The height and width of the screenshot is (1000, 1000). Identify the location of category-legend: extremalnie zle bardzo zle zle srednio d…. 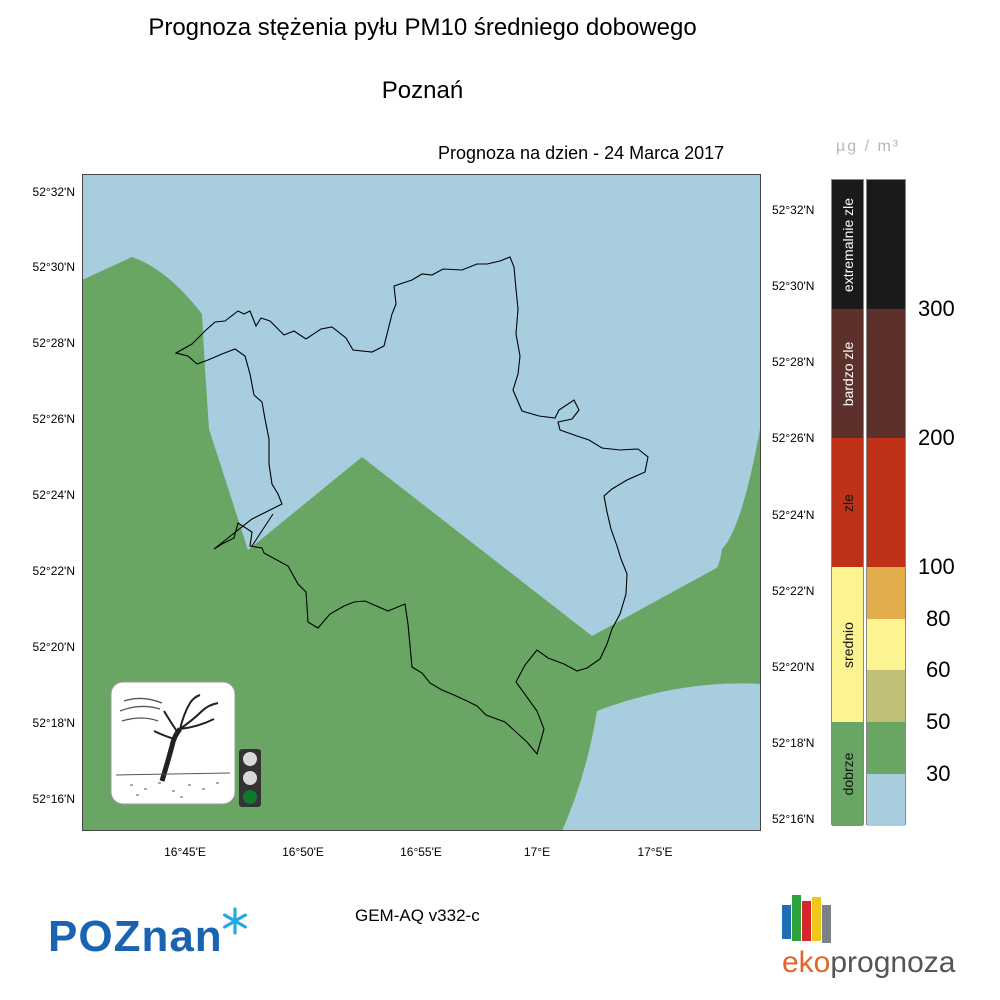
(847, 502).